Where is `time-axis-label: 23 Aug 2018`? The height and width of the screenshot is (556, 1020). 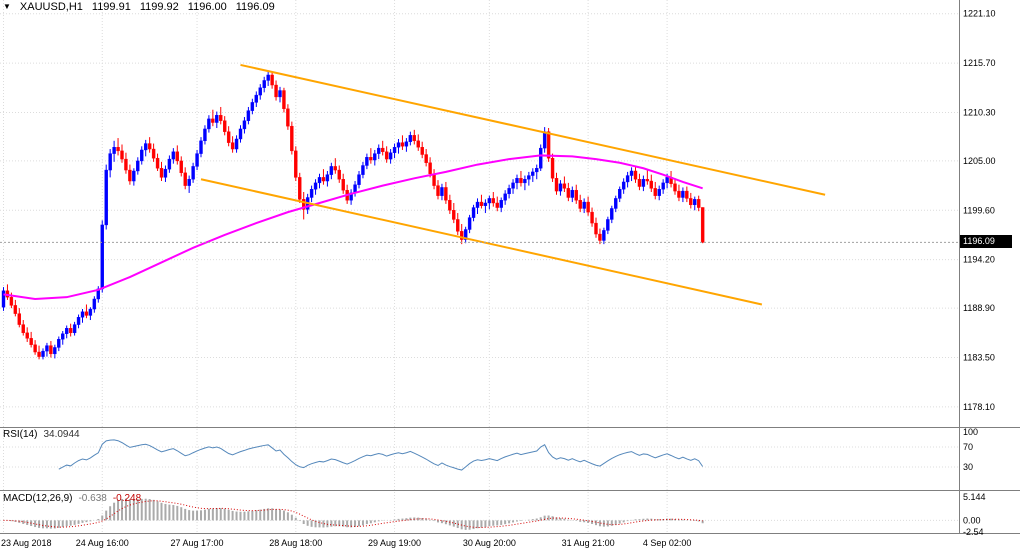
time-axis-label: 23 Aug 2018 is located at coordinates (26, 543).